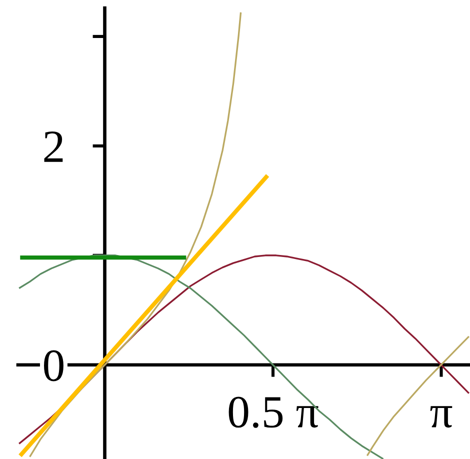  Describe the element at coordinates (53, 146) in the screenshot. I see `y-tick-label: 2` at that location.